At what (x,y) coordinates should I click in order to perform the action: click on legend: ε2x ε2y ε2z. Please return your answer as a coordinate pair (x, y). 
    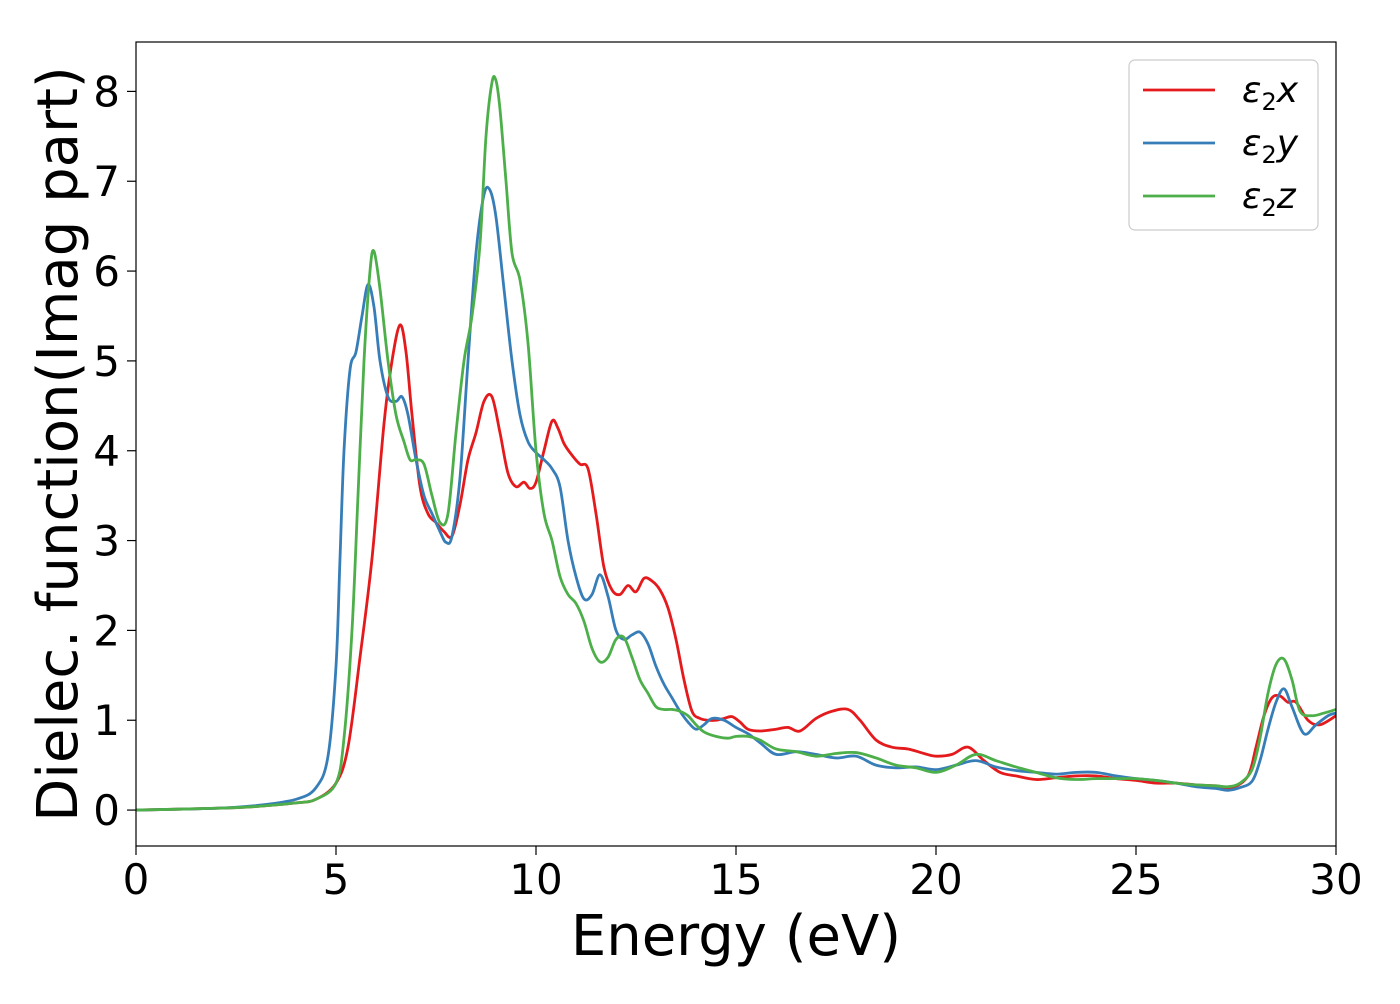
    Looking at the image, I should click on (1223, 145).